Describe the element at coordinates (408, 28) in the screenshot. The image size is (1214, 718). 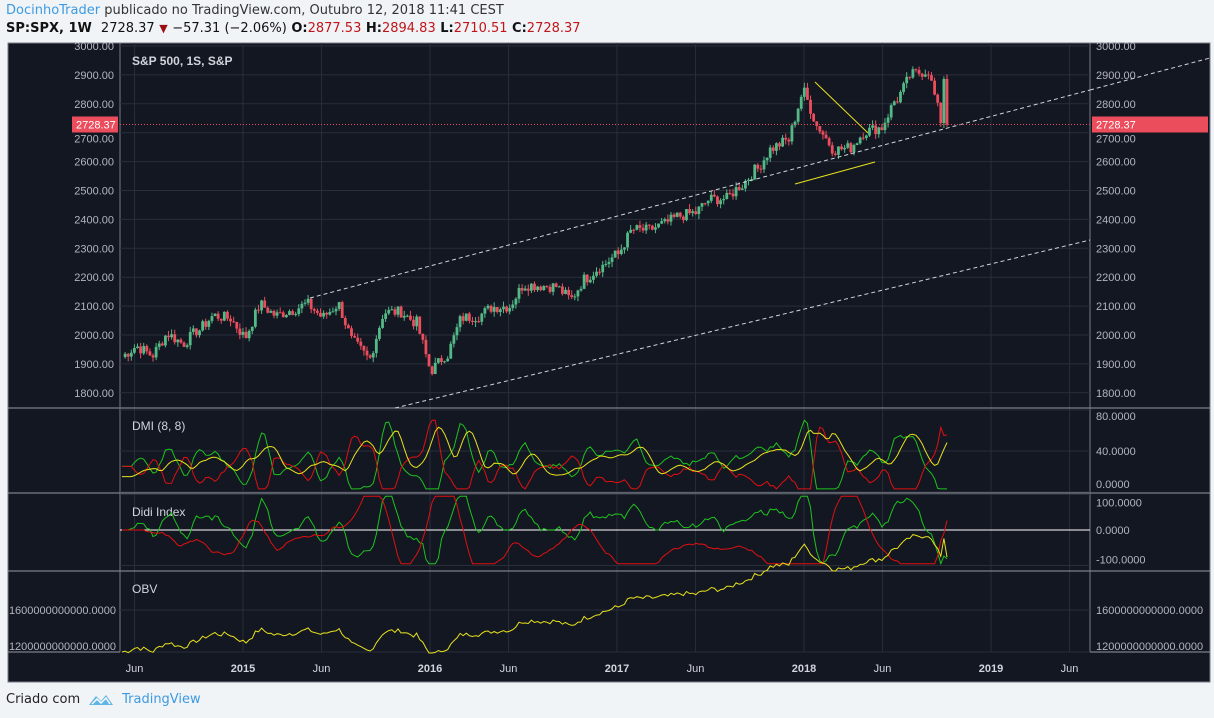
I see `high-value: 2894.83` at that location.